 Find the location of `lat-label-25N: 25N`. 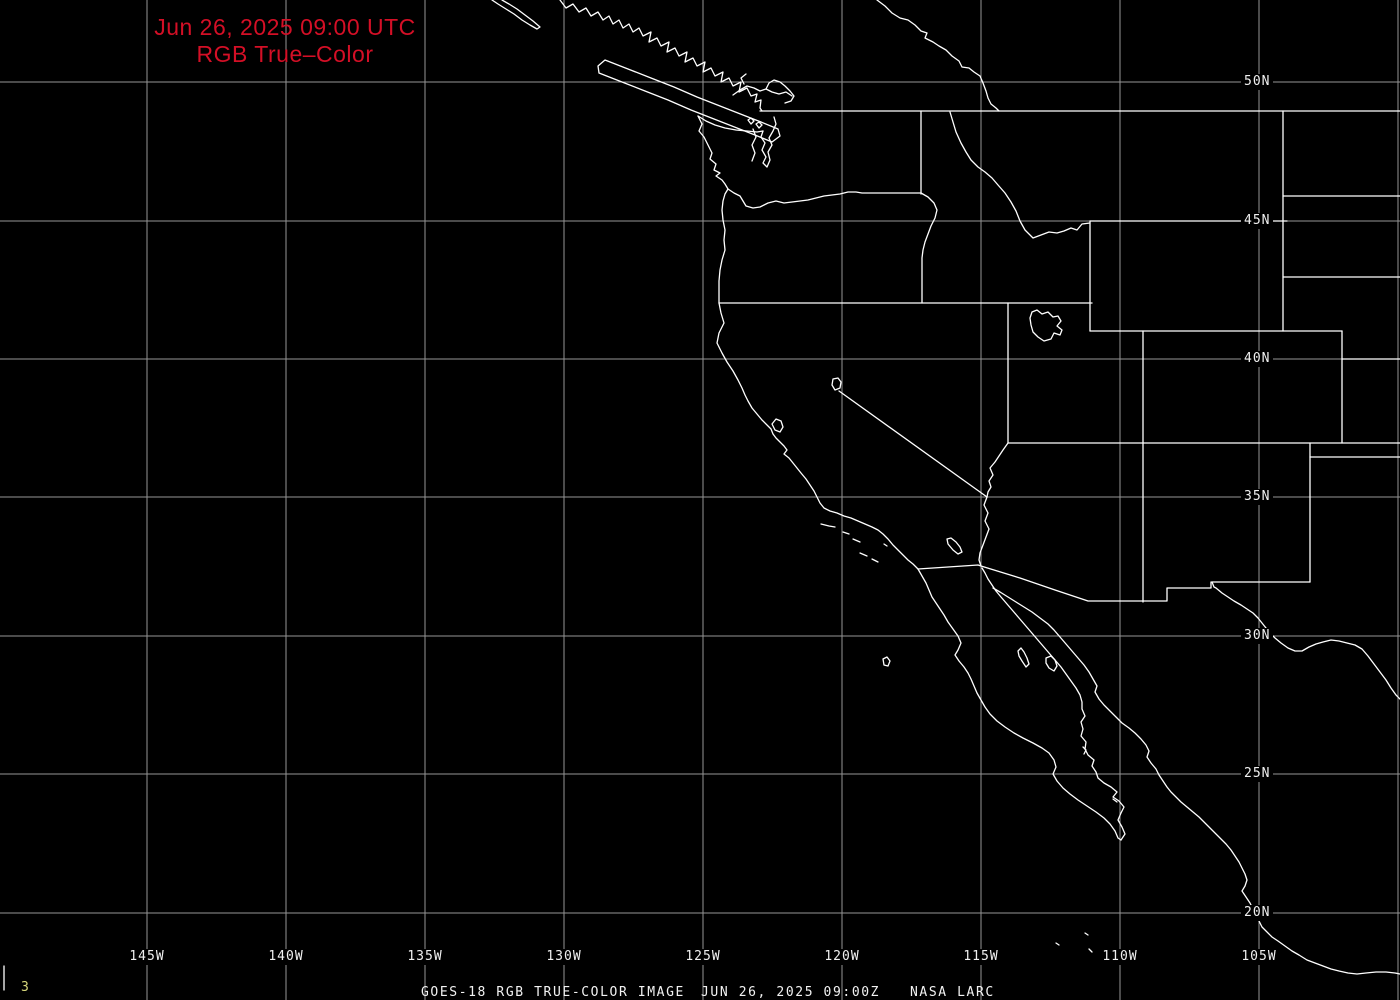

lat-label-25N: 25N is located at coordinates (1257, 774).